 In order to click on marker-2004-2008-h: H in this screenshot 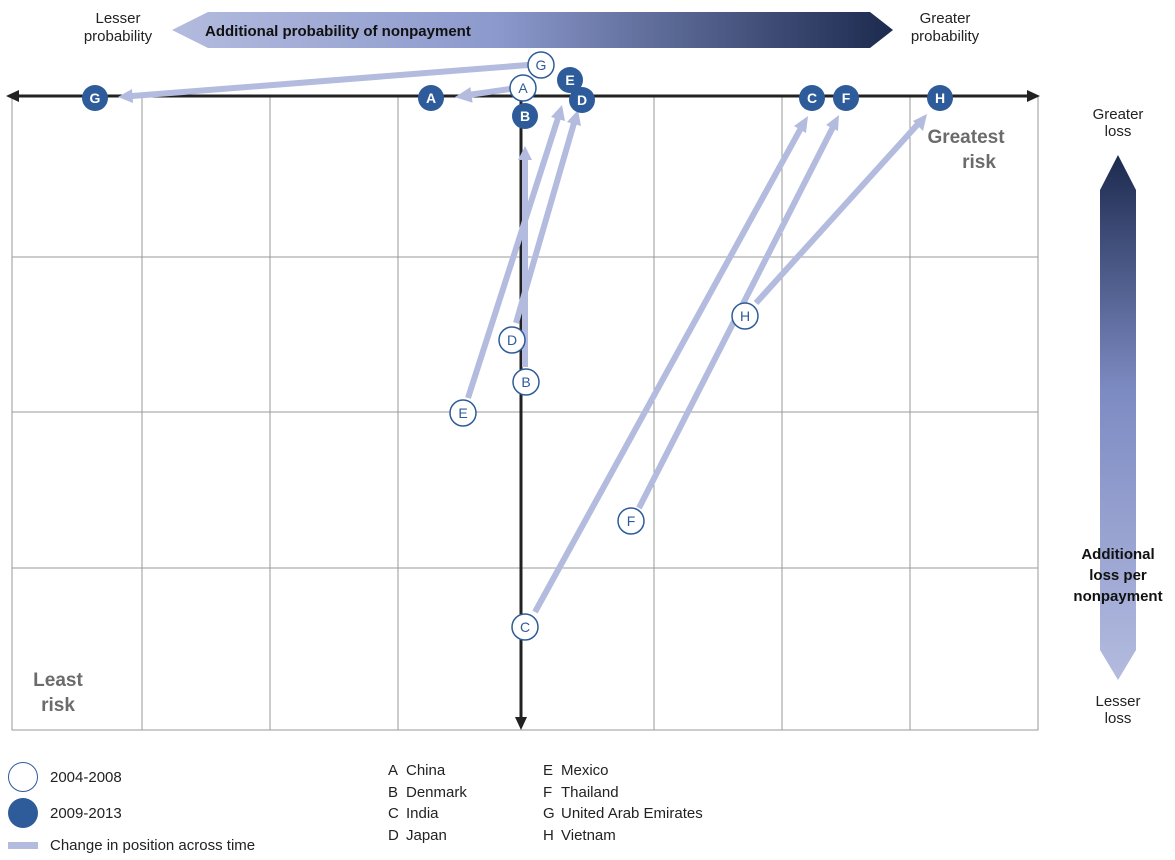, I will do `click(745, 316)`.